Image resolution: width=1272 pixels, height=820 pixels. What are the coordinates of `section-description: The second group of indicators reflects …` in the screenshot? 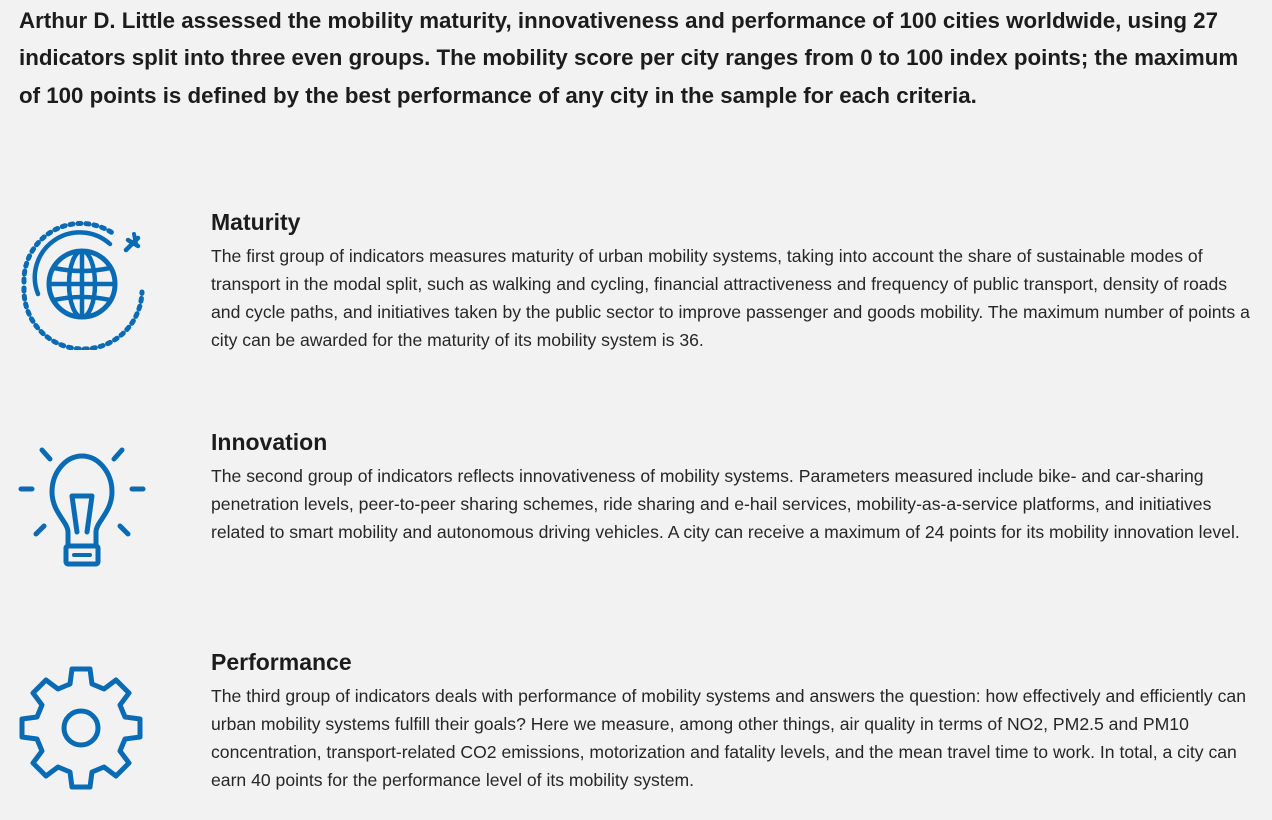 It's located at (725, 504).